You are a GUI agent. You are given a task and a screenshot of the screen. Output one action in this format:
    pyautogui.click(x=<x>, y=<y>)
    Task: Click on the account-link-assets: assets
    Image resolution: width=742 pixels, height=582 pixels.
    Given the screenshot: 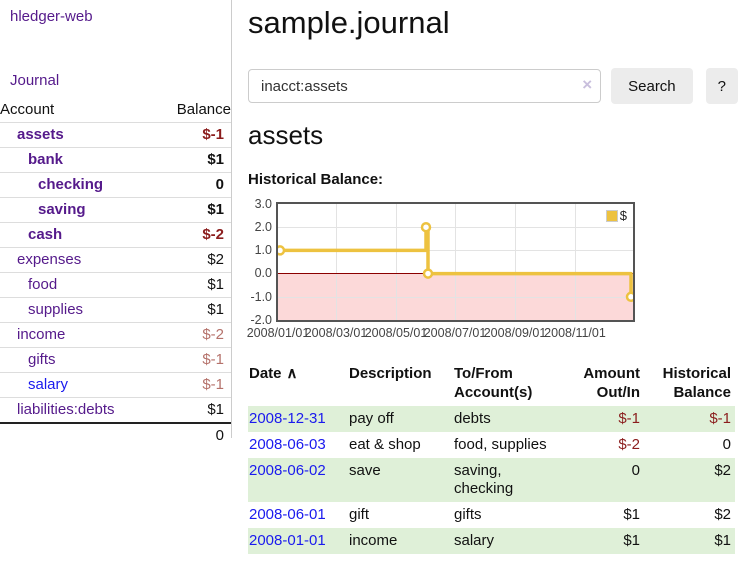 What is the action you would take?
    pyautogui.click(x=40, y=134)
    